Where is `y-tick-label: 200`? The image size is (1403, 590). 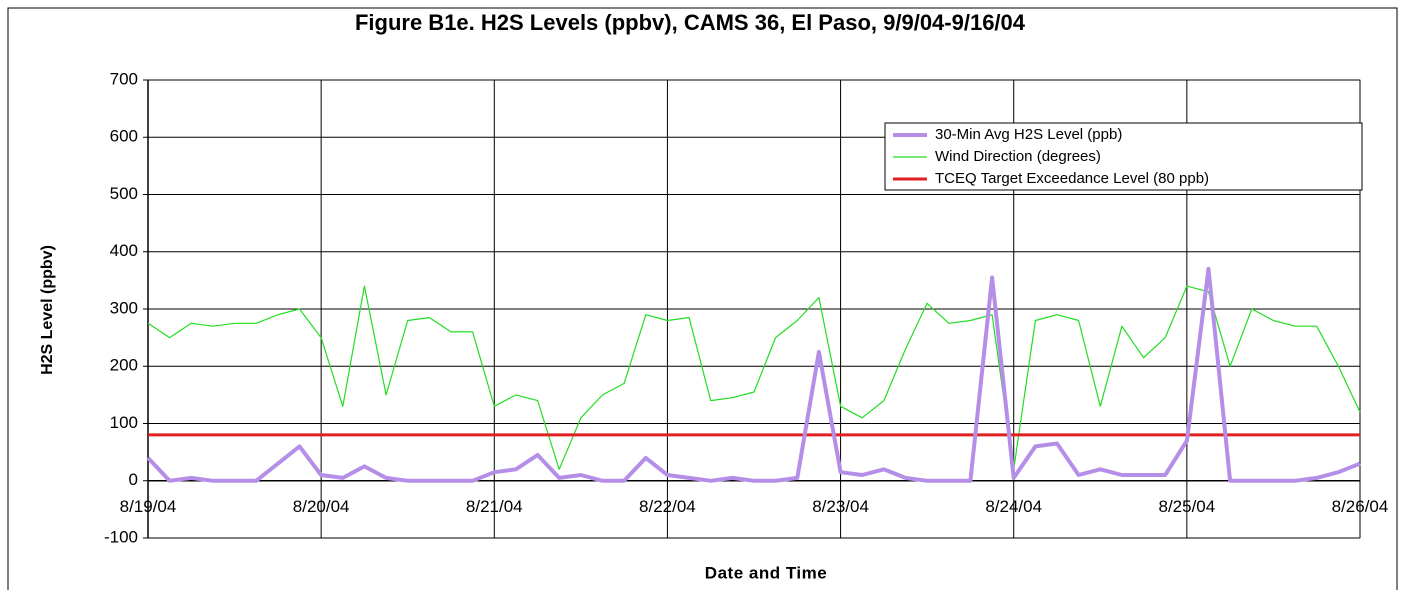
y-tick-label: 200 is located at coordinates (124, 365).